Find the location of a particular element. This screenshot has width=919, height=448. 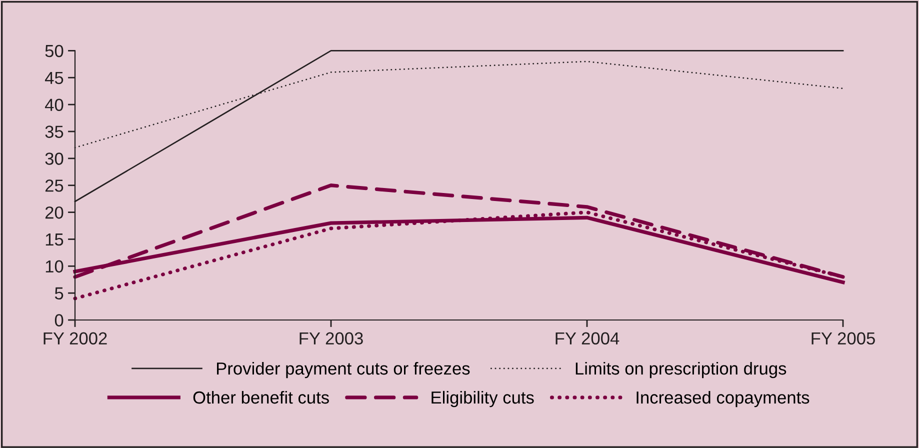

x-tick-label: FY 2002 is located at coordinates (75, 338).